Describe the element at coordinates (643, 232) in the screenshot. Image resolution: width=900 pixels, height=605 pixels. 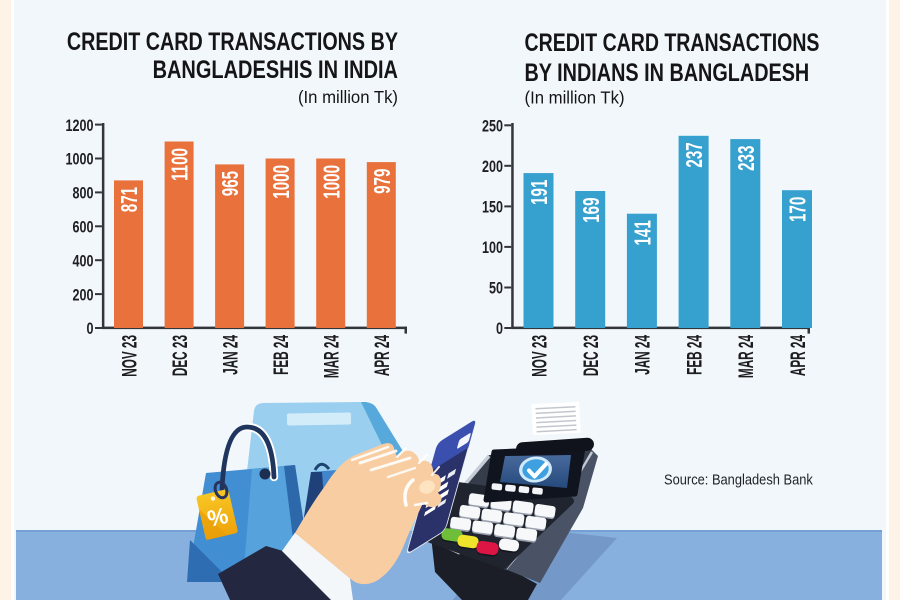
I see `svg-text: 141` at that location.